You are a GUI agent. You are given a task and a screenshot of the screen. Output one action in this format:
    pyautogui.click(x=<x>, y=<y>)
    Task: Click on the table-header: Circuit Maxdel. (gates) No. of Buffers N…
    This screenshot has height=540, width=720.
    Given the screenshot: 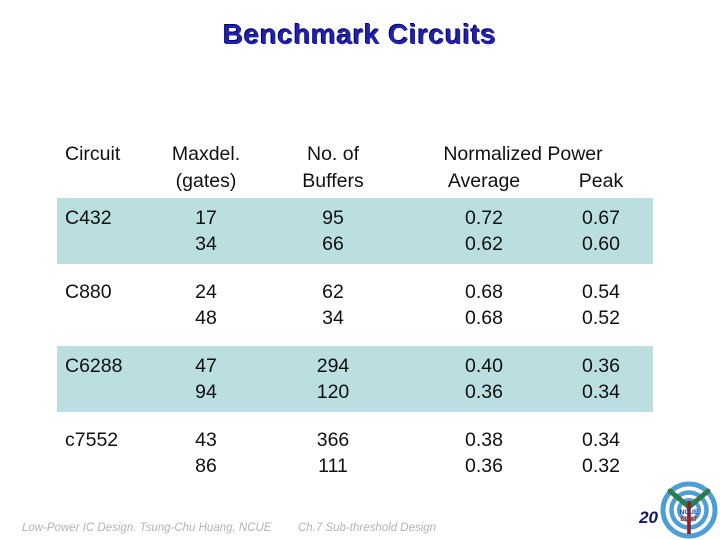 What is the action you would take?
    pyautogui.click(x=355, y=168)
    